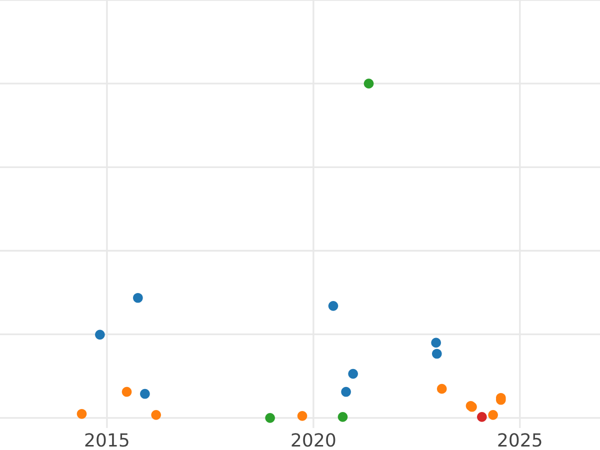 The height and width of the screenshot is (450, 600). Describe the element at coordinates (106, 440) in the screenshot. I see `x-tick-label: 2015` at that location.